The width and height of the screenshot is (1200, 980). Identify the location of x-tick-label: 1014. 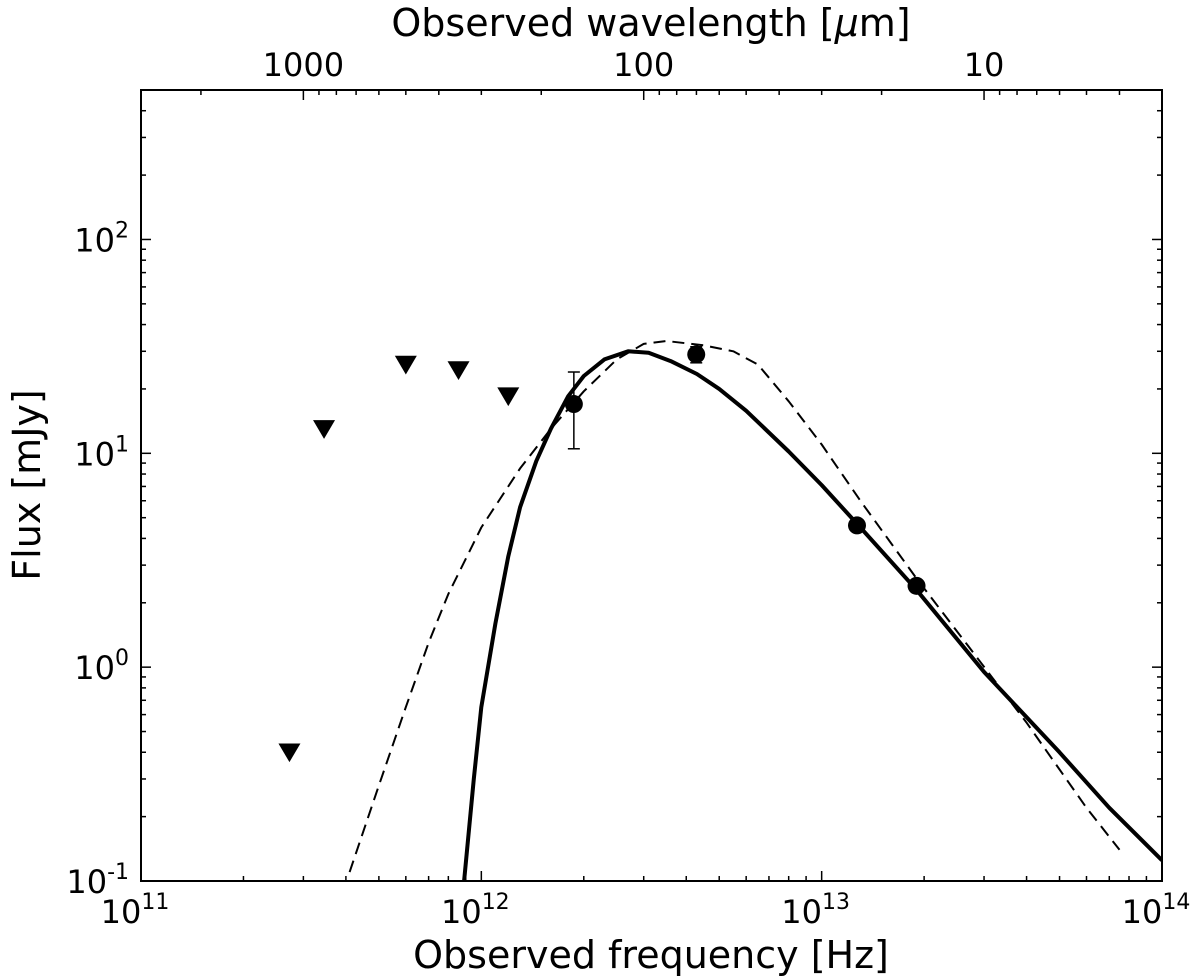
(1156, 910).